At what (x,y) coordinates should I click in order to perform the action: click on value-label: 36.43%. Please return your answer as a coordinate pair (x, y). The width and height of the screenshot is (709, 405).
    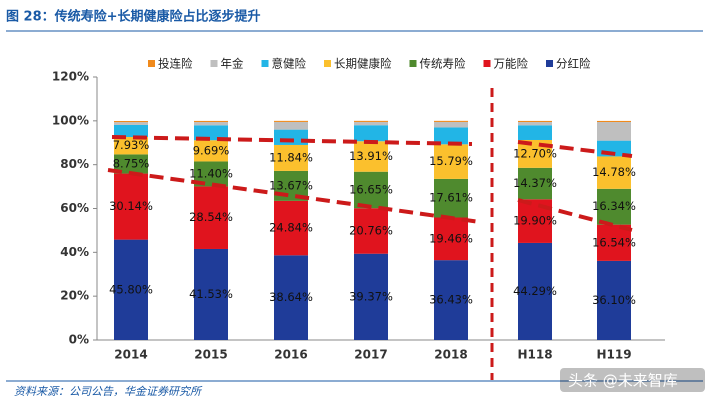
    Looking at the image, I should click on (451, 300).